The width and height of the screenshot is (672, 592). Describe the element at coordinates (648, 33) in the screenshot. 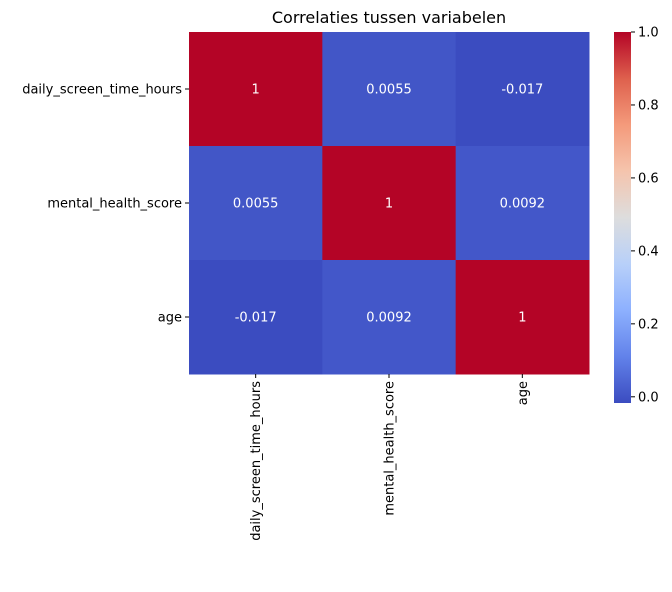

I see `colorbar-tick-label: 1.0` at that location.